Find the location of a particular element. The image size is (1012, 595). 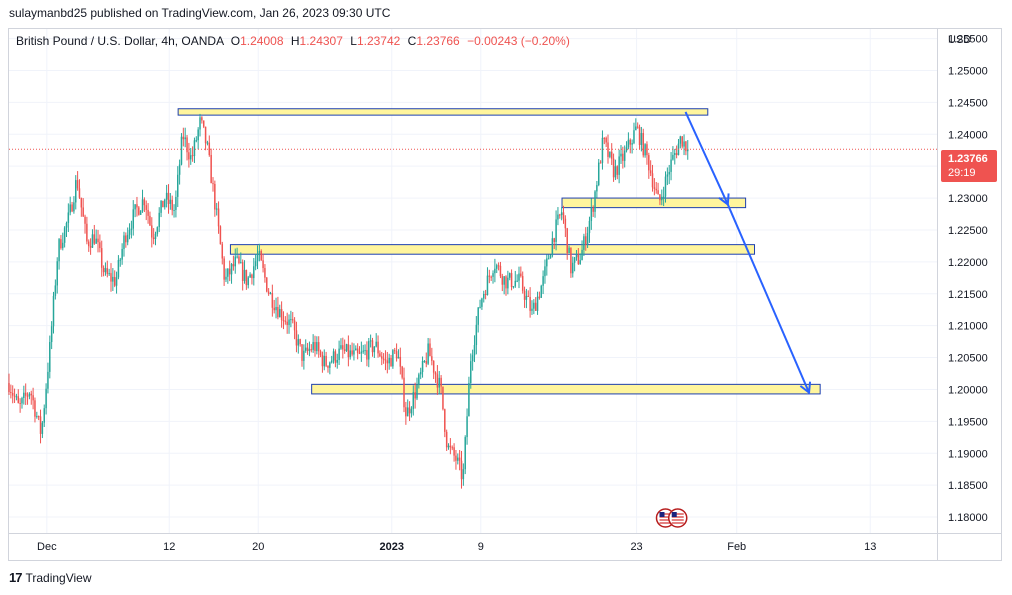

time-tick-label: 13 is located at coordinates (870, 547).